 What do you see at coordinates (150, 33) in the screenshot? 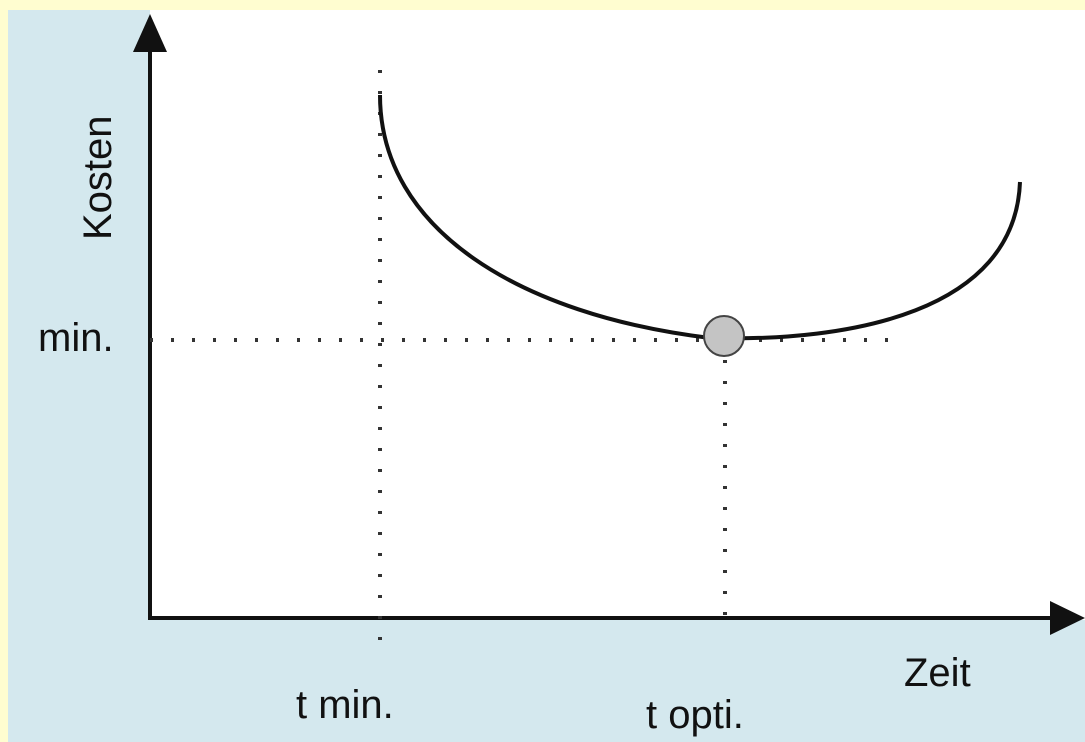
I see `y-axis-arrow` at bounding box center [150, 33].